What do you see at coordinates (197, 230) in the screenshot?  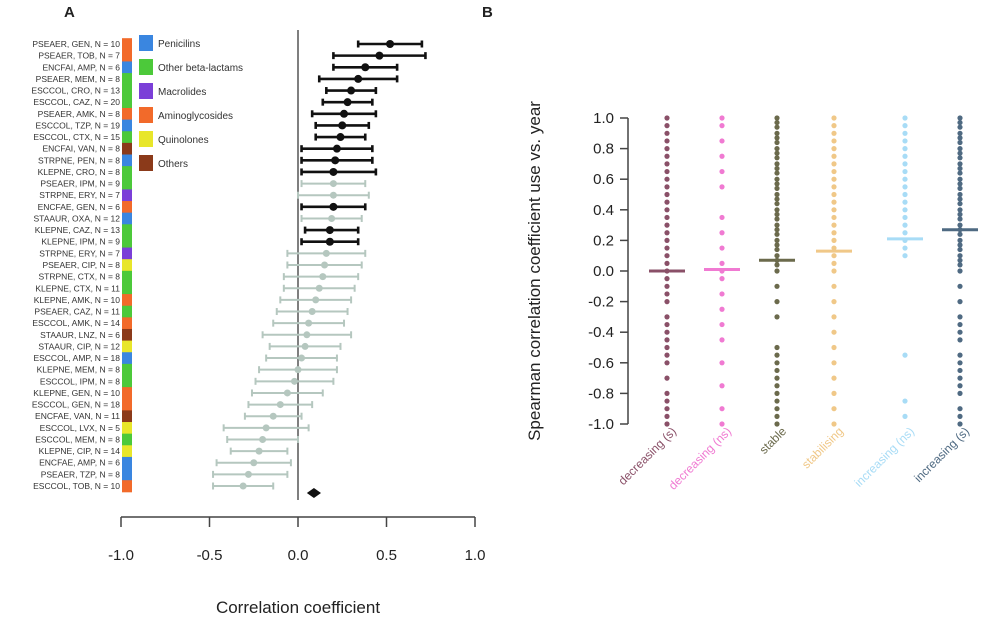 I see `forest-row: KLEPNE, CAZ, N = 13` at bounding box center [197, 230].